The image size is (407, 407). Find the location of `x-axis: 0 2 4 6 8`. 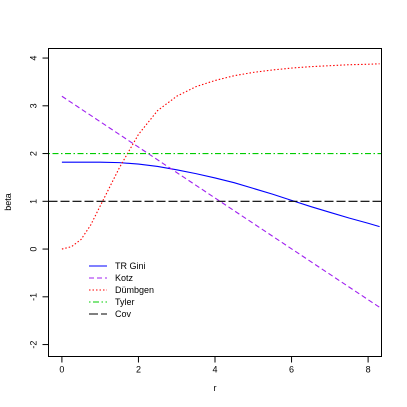

x-axis: 0 2 4 6 8 is located at coordinates (215, 365).